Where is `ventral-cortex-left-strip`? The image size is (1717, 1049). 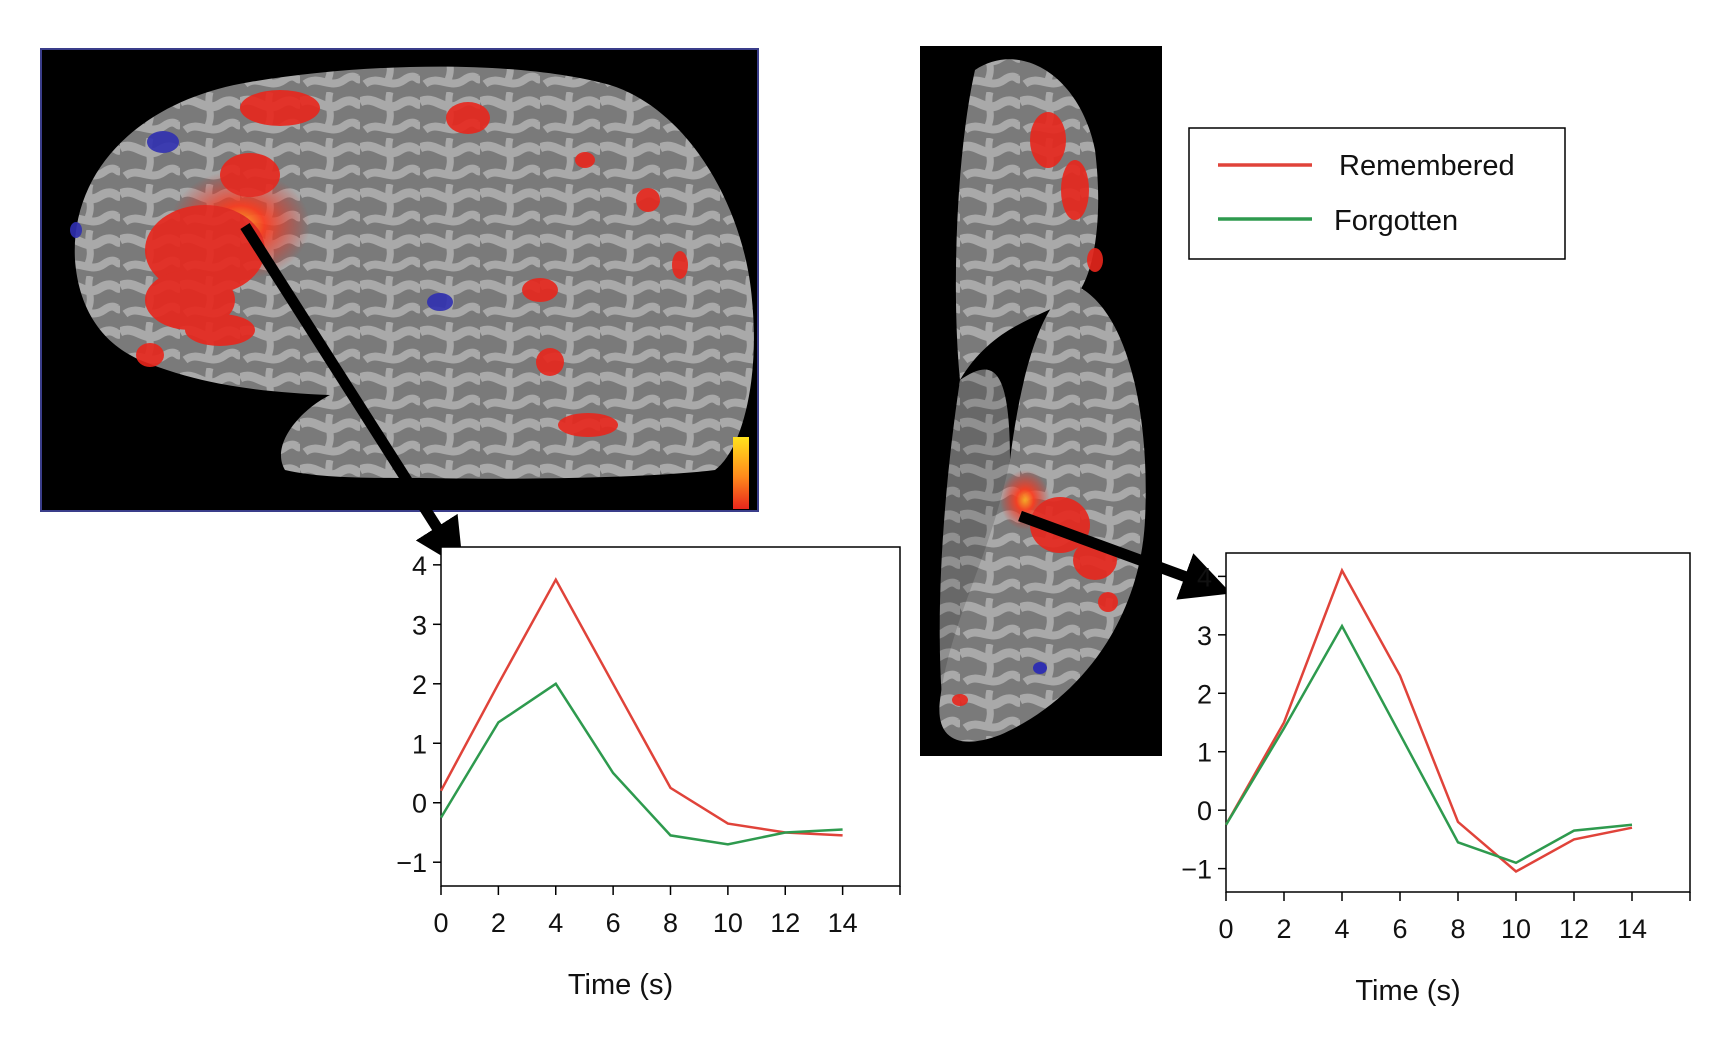
ventral-cortex-left-strip is located at coordinates (974, 534).